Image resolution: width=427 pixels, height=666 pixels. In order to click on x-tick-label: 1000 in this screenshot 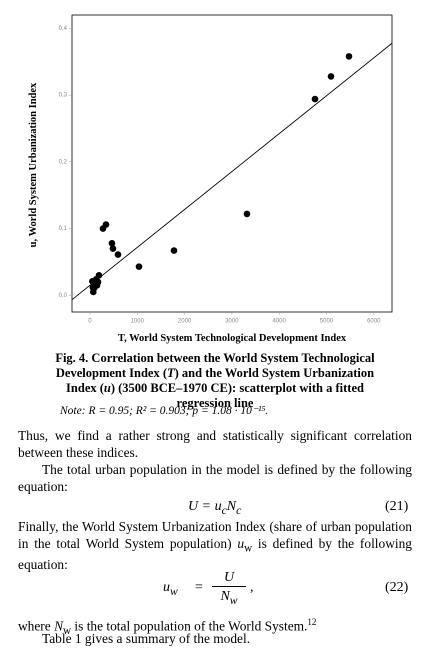, I will do `click(138, 322)`.